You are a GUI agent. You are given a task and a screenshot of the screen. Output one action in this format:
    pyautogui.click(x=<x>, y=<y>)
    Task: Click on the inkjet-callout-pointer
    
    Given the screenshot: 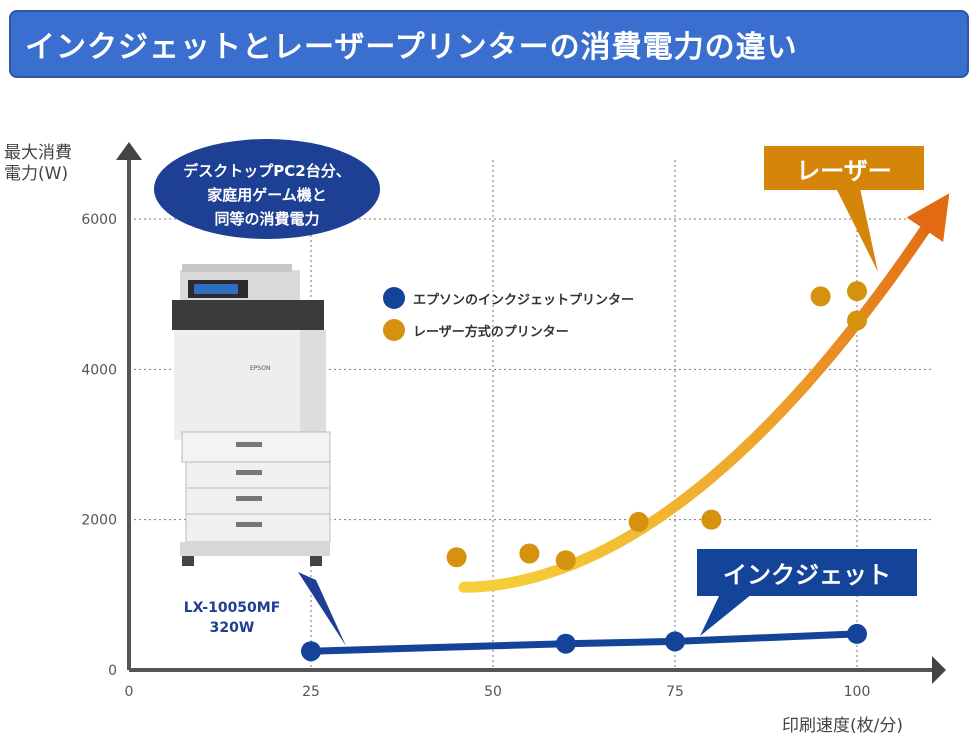 What is the action you would take?
    pyautogui.click(x=726, y=615)
    